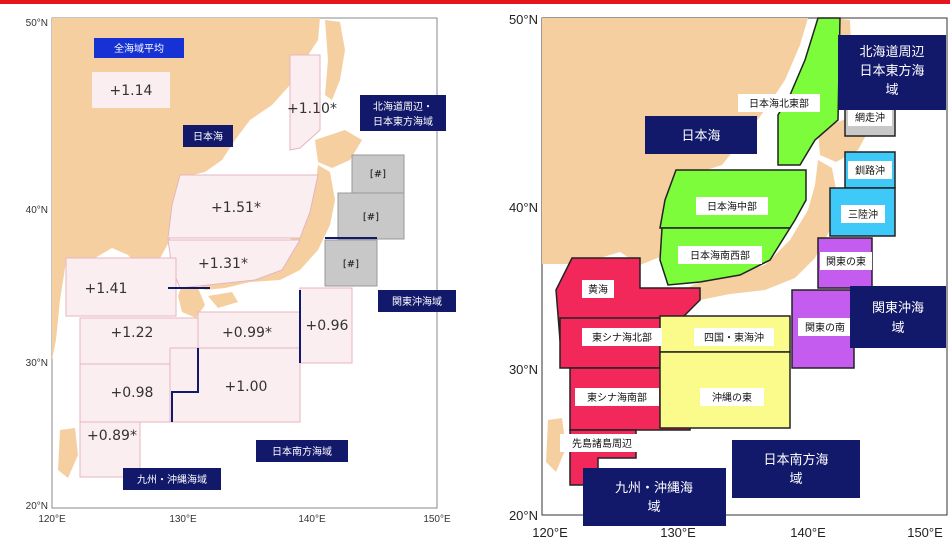  Describe the element at coordinates (335, 60) in the screenshot. I see `sakhalin-shape` at that location.